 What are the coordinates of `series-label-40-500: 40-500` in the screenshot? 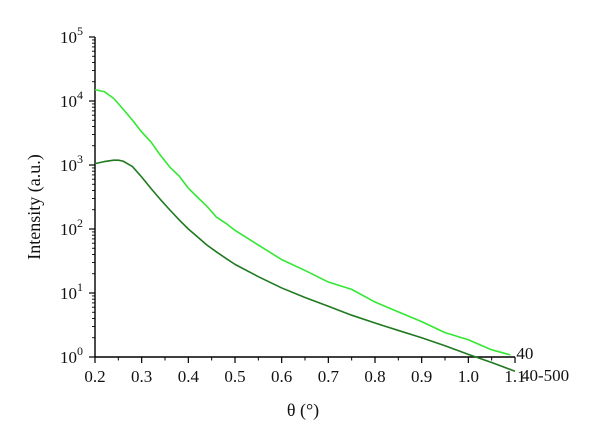 It's located at (545, 375).